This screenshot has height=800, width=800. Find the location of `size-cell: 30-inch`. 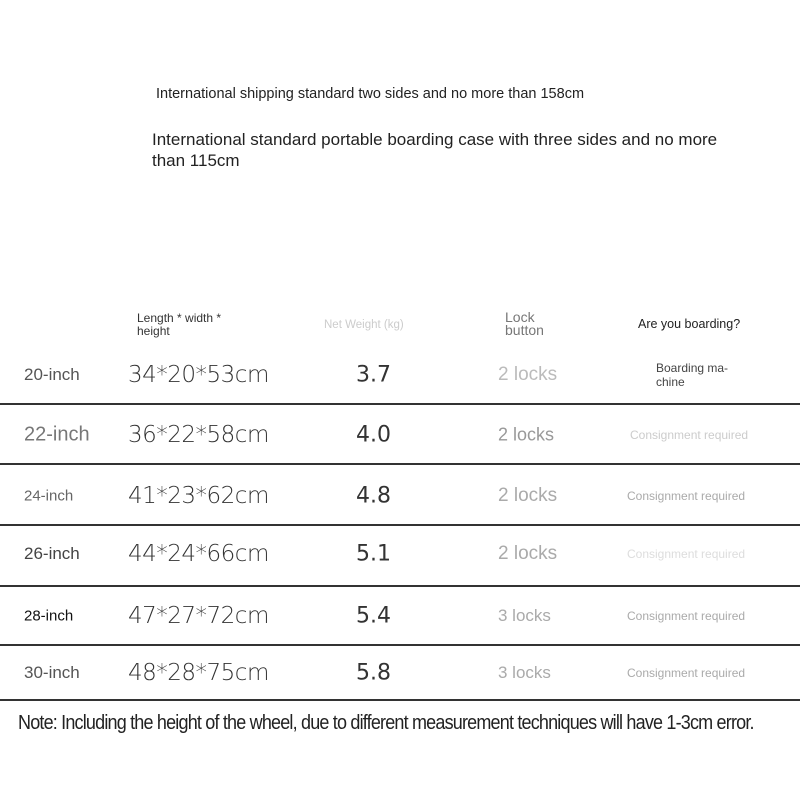

size-cell: 30-inch is located at coordinates (52, 672).